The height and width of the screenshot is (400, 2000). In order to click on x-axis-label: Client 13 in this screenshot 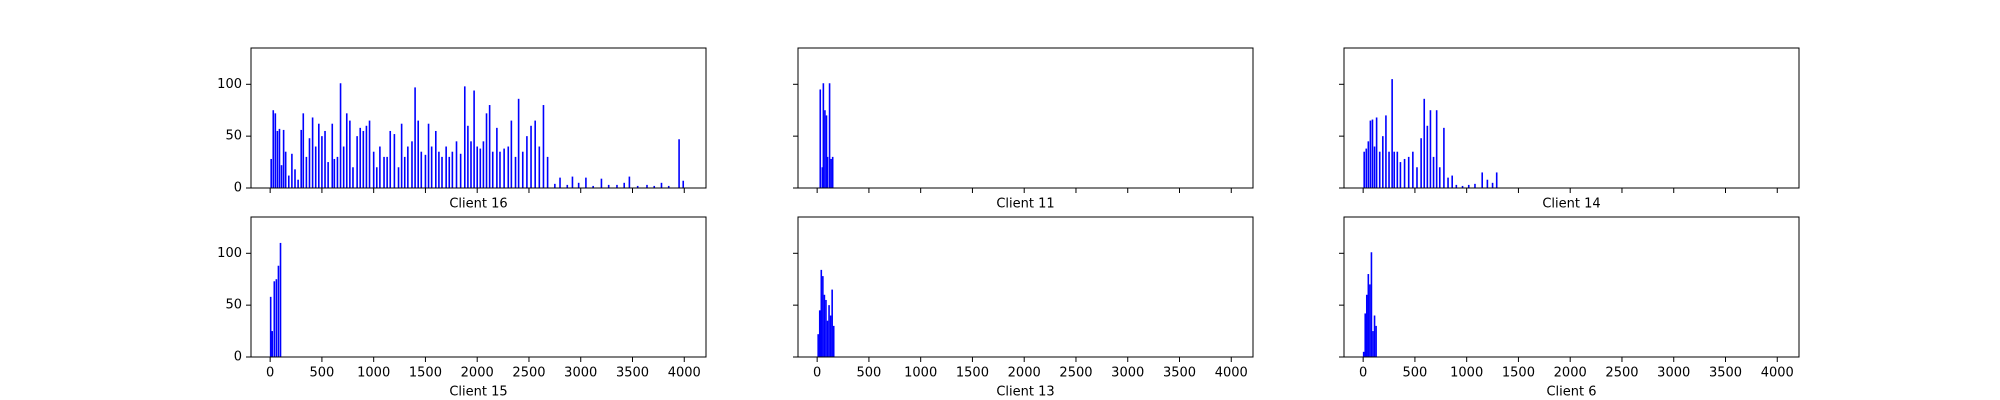, I will do `click(1025, 392)`.